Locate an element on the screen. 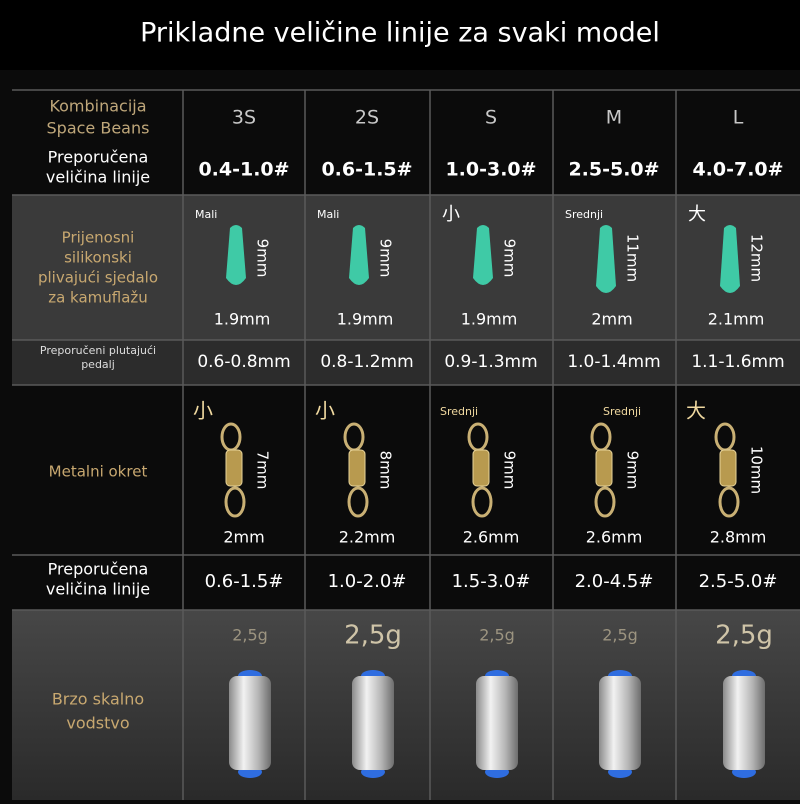 Image resolution: width=800 pixels, height=804 pixels. row-label: Preporučeni plutajući is located at coordinates (98, 350).